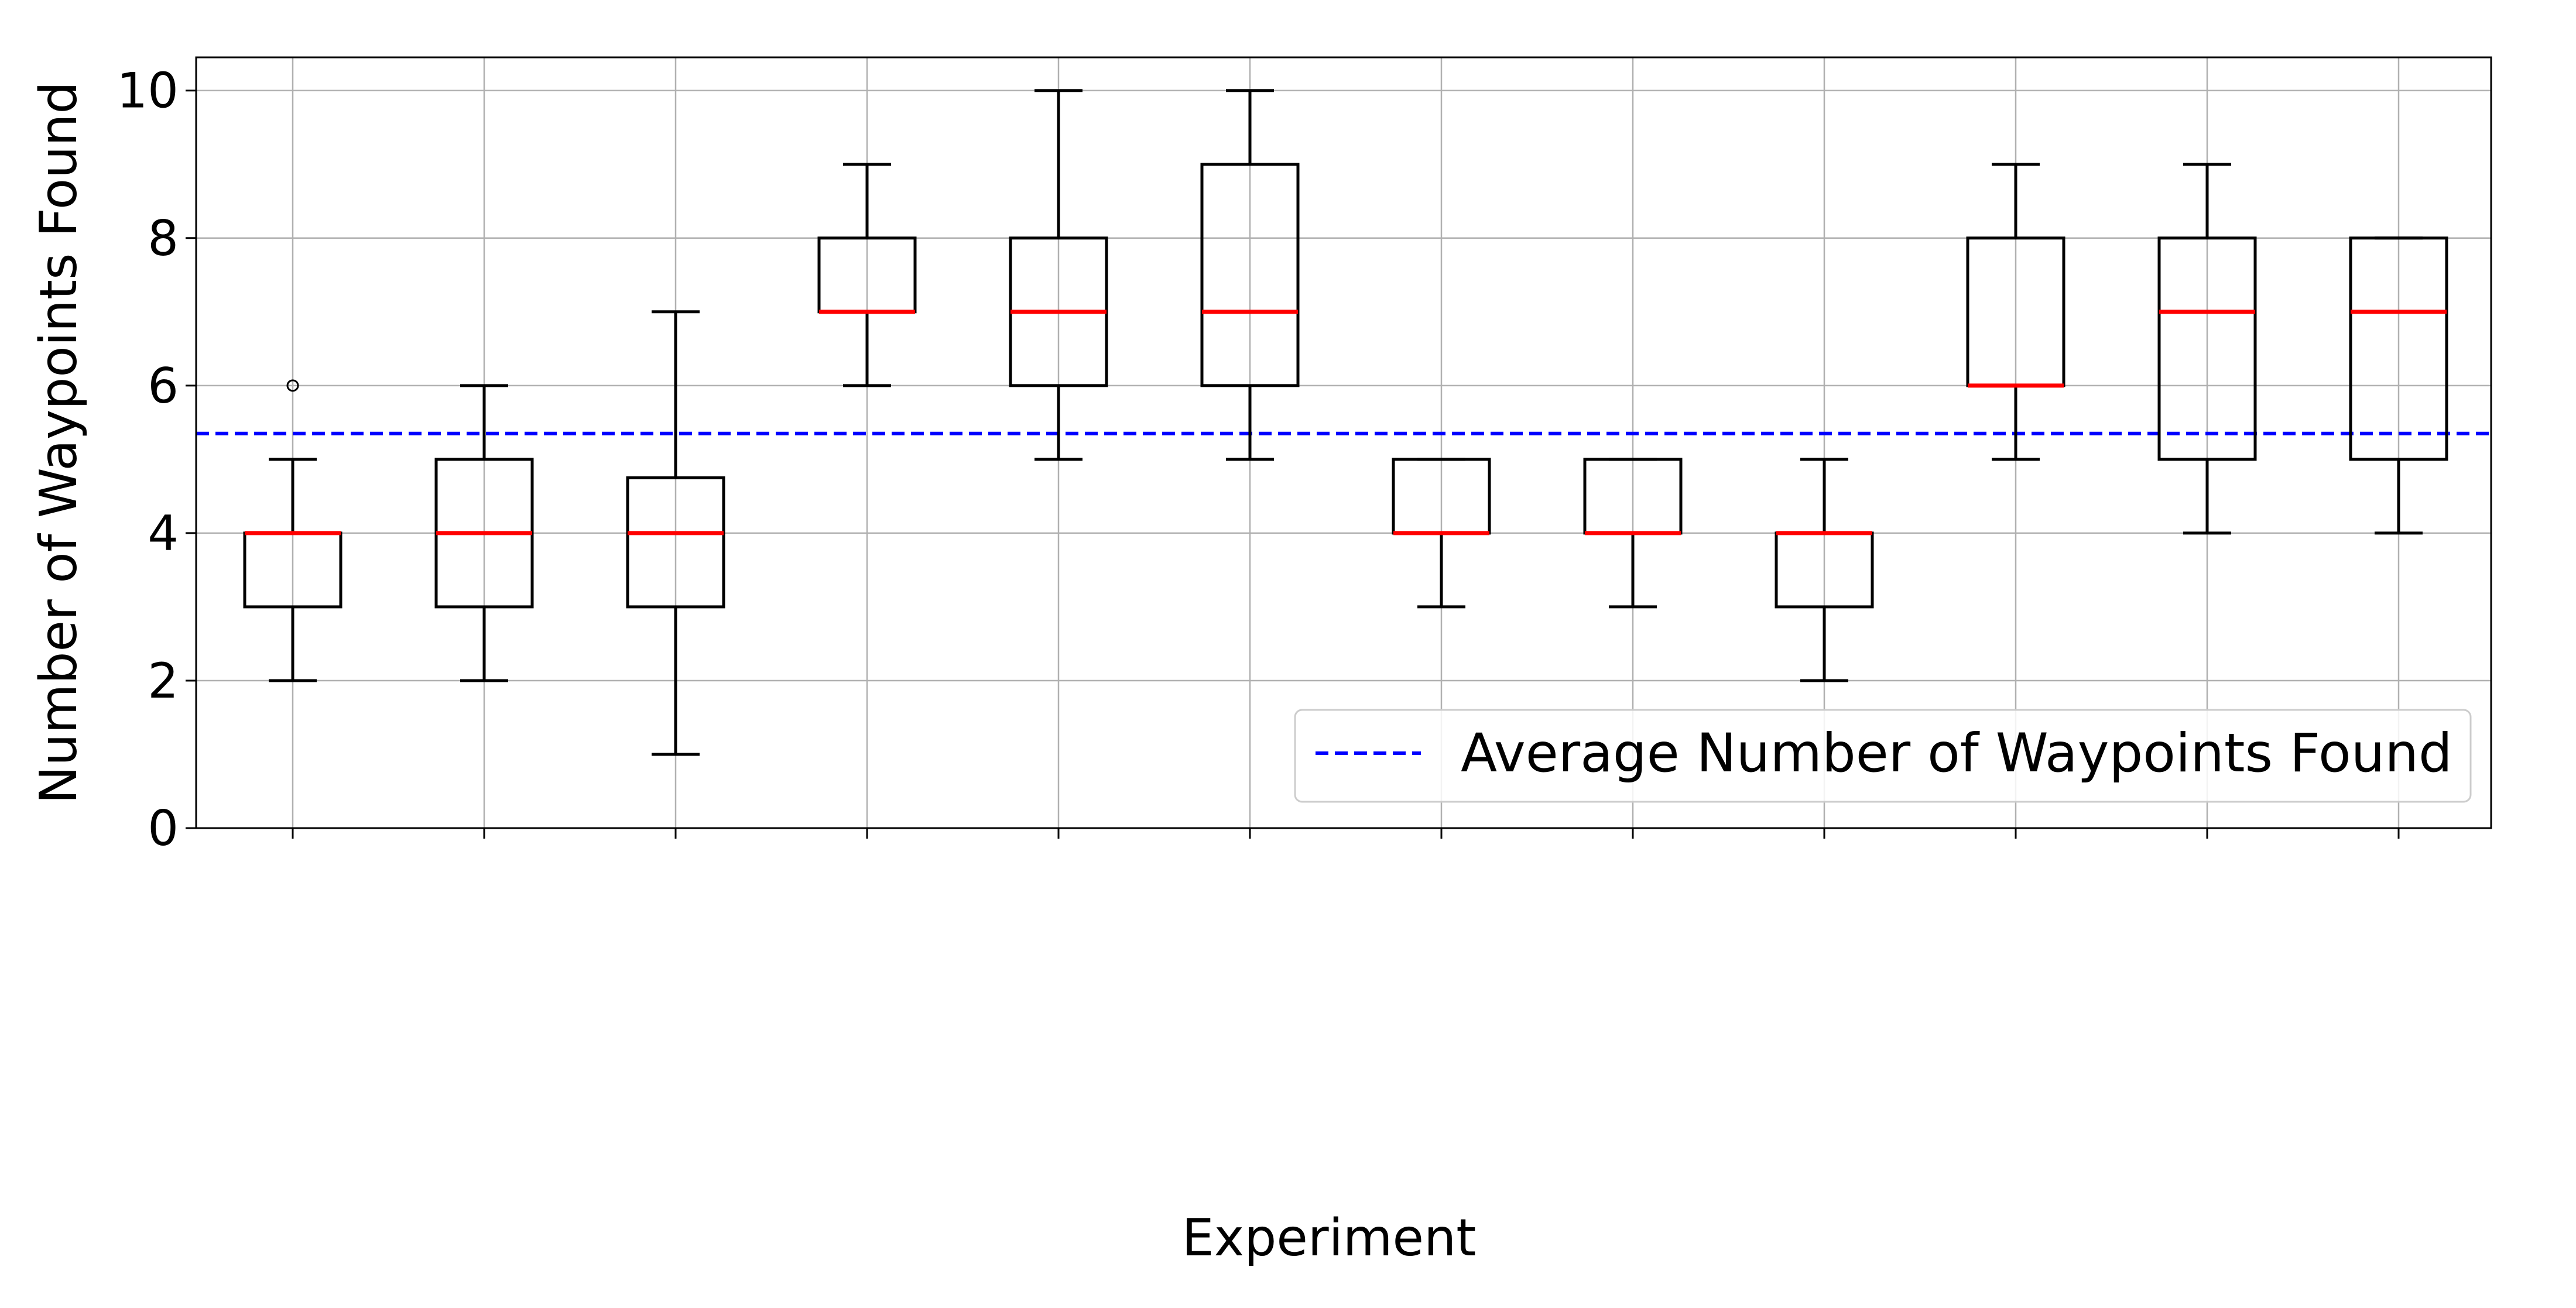 The height and width of the screenshot is (1308, 2576). What do you see at coordinates (1956, 753) in the screenshot?
I see `legend-entry-average: Average Number of Waypoints Found` at bounding box center [1956, 753].